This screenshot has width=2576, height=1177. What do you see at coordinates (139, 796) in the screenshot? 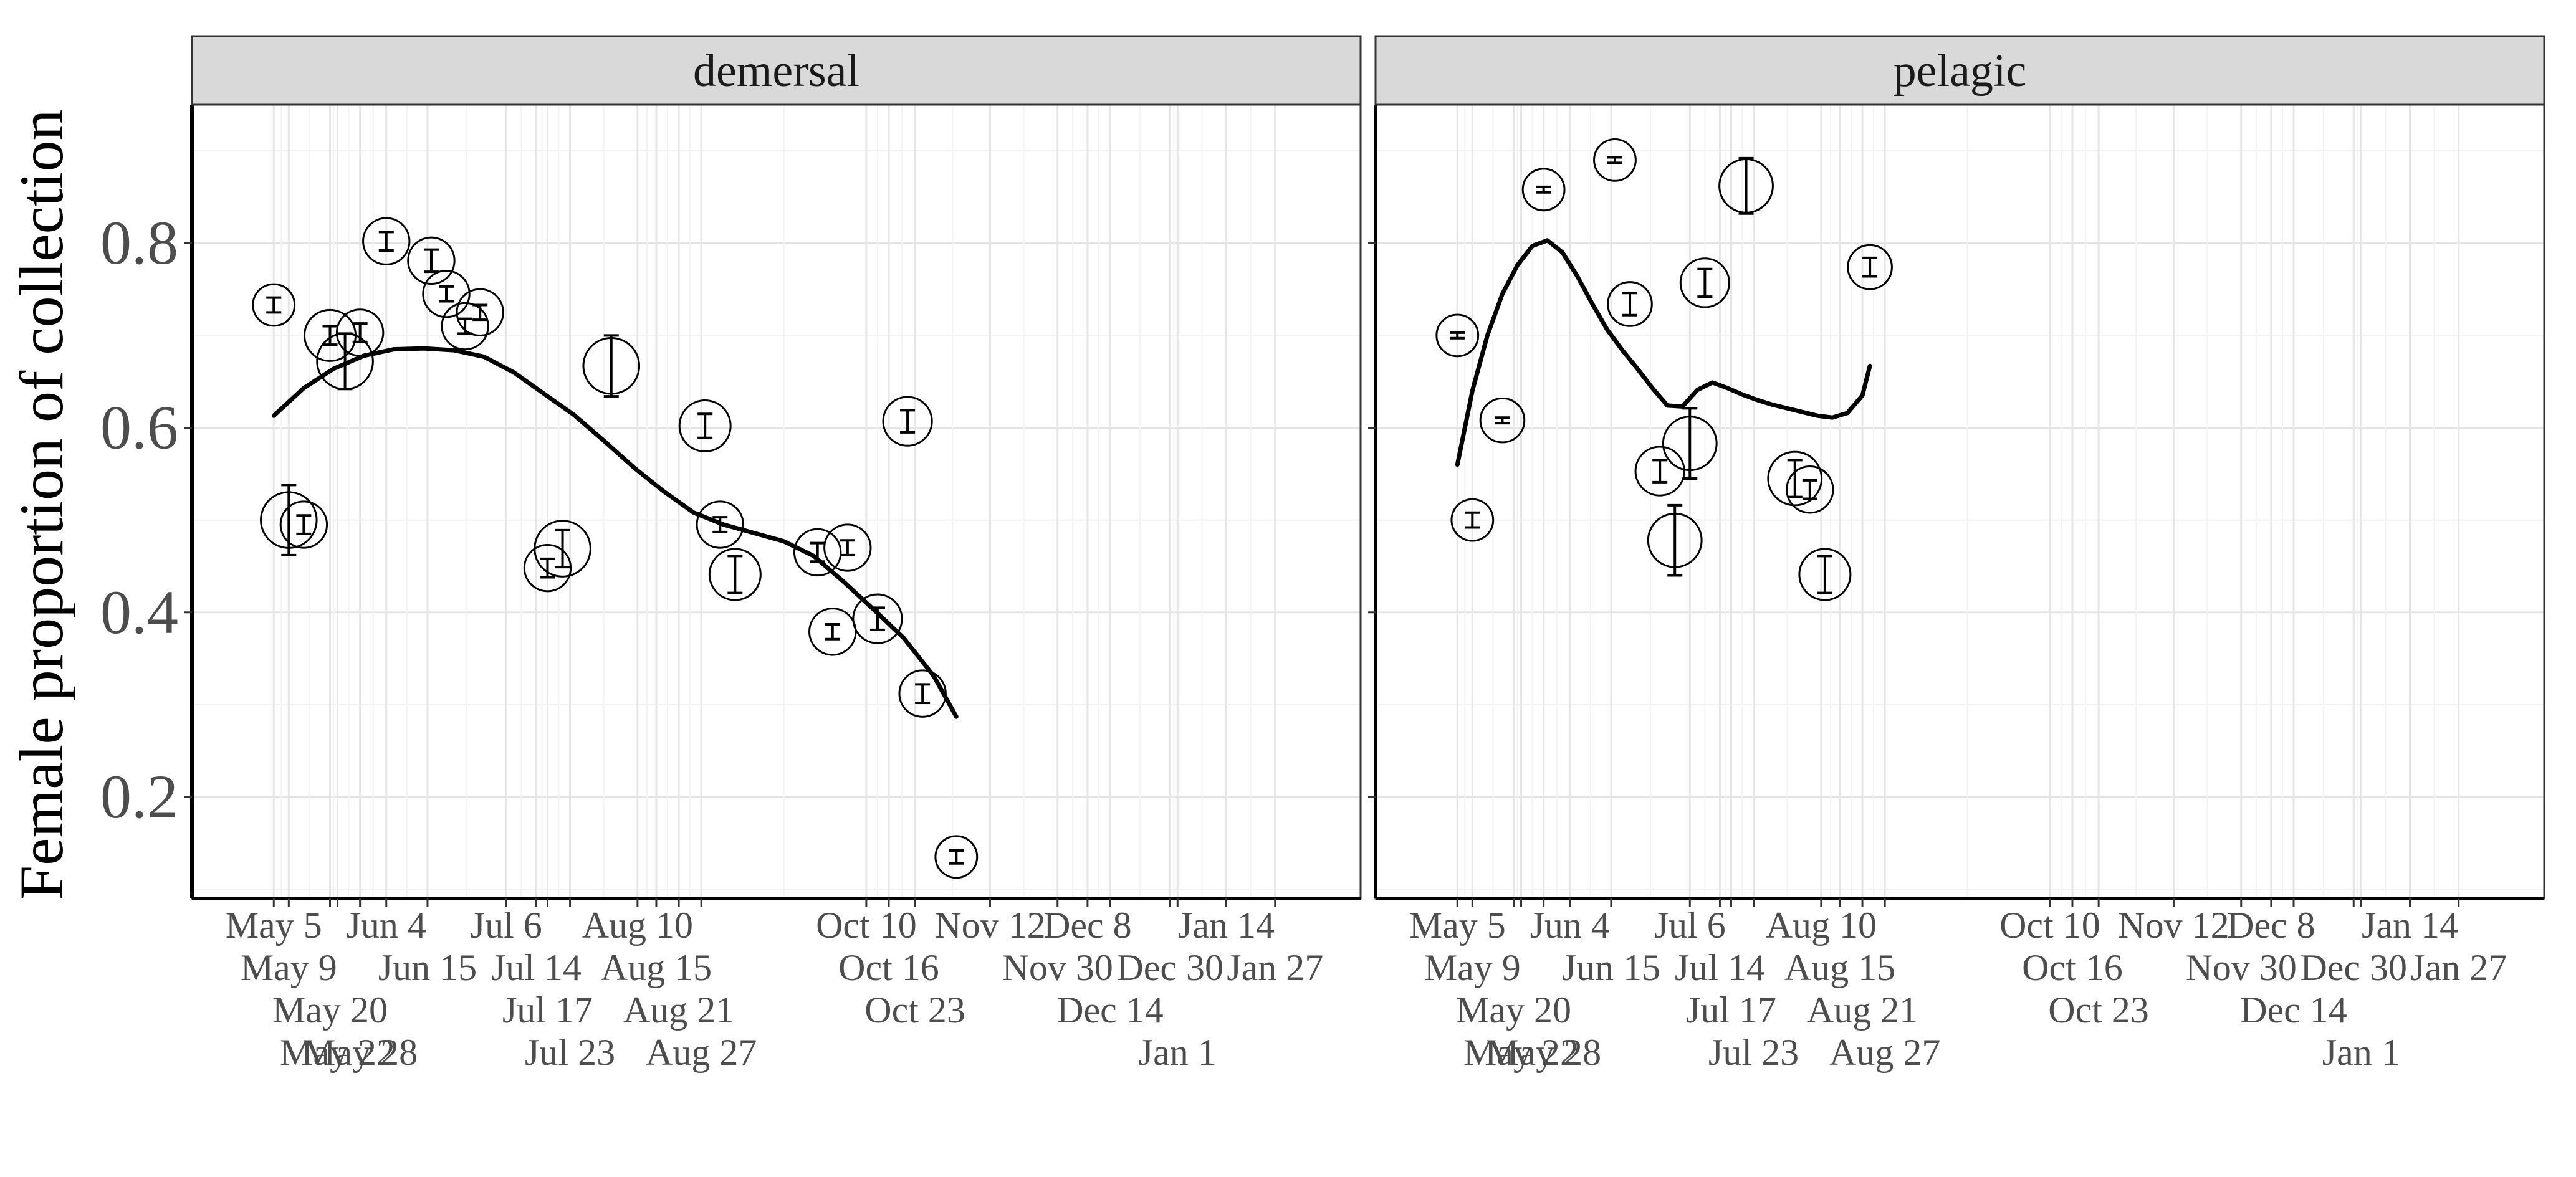
I see `y-tick-label: 0.2` at bounding box center [139, 796].